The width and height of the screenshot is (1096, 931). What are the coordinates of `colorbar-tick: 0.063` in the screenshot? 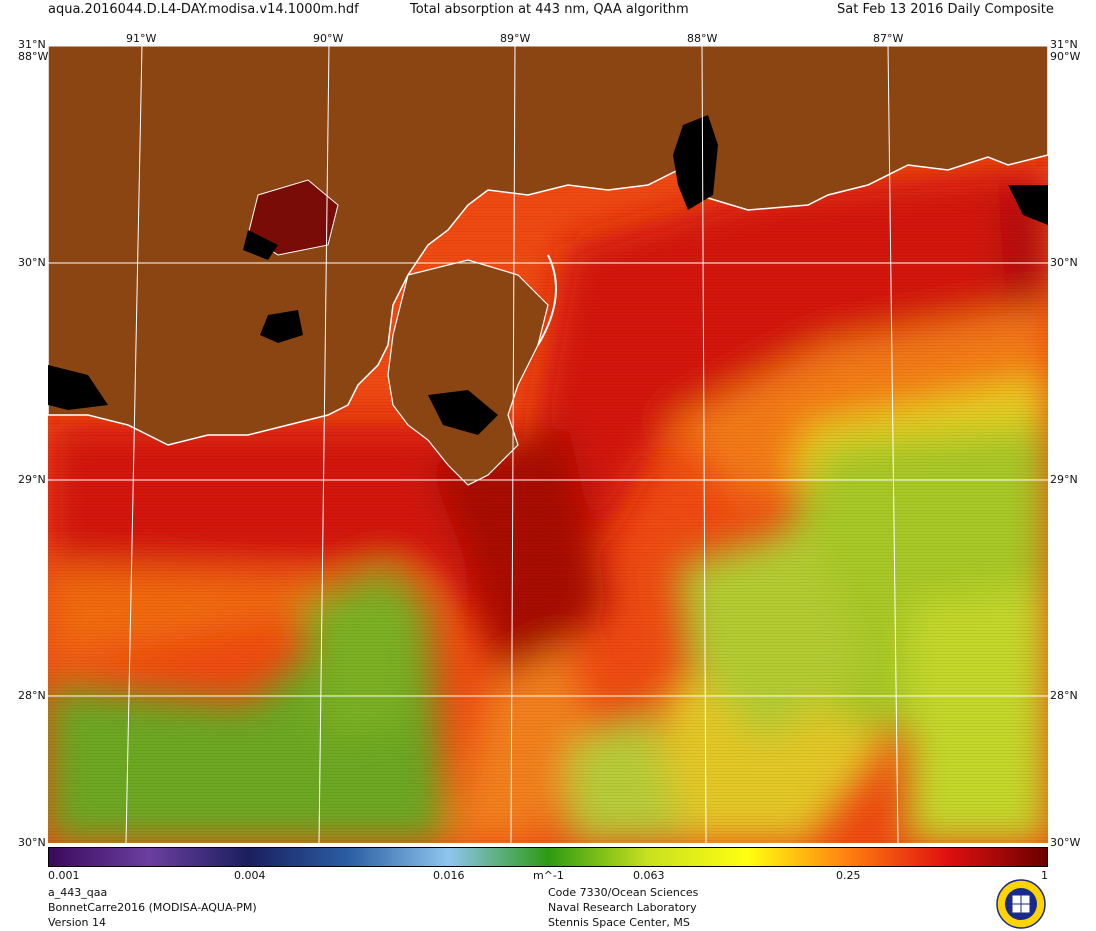 It's located at (649, 875).